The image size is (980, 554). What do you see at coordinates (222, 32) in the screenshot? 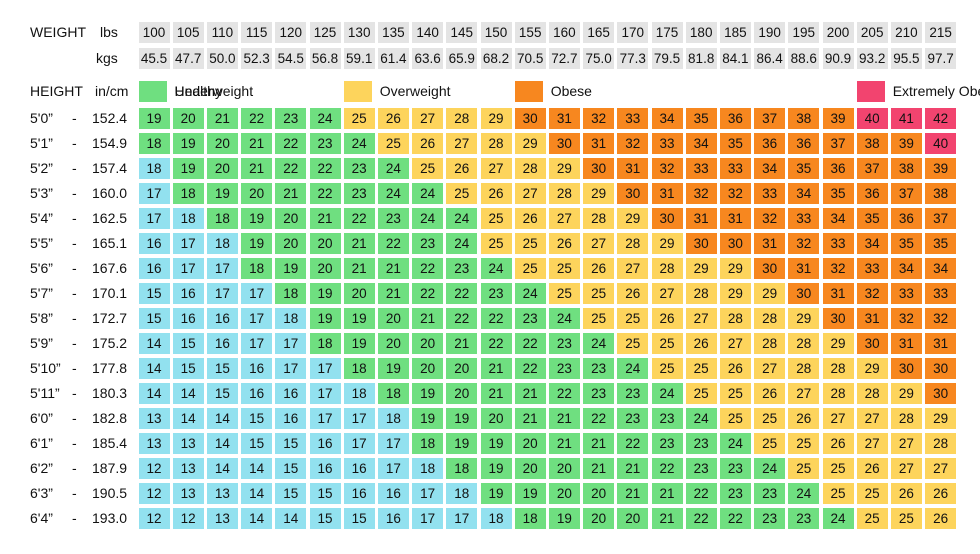
I see `lbs-cell: 110` at bounding box center [222, 32].